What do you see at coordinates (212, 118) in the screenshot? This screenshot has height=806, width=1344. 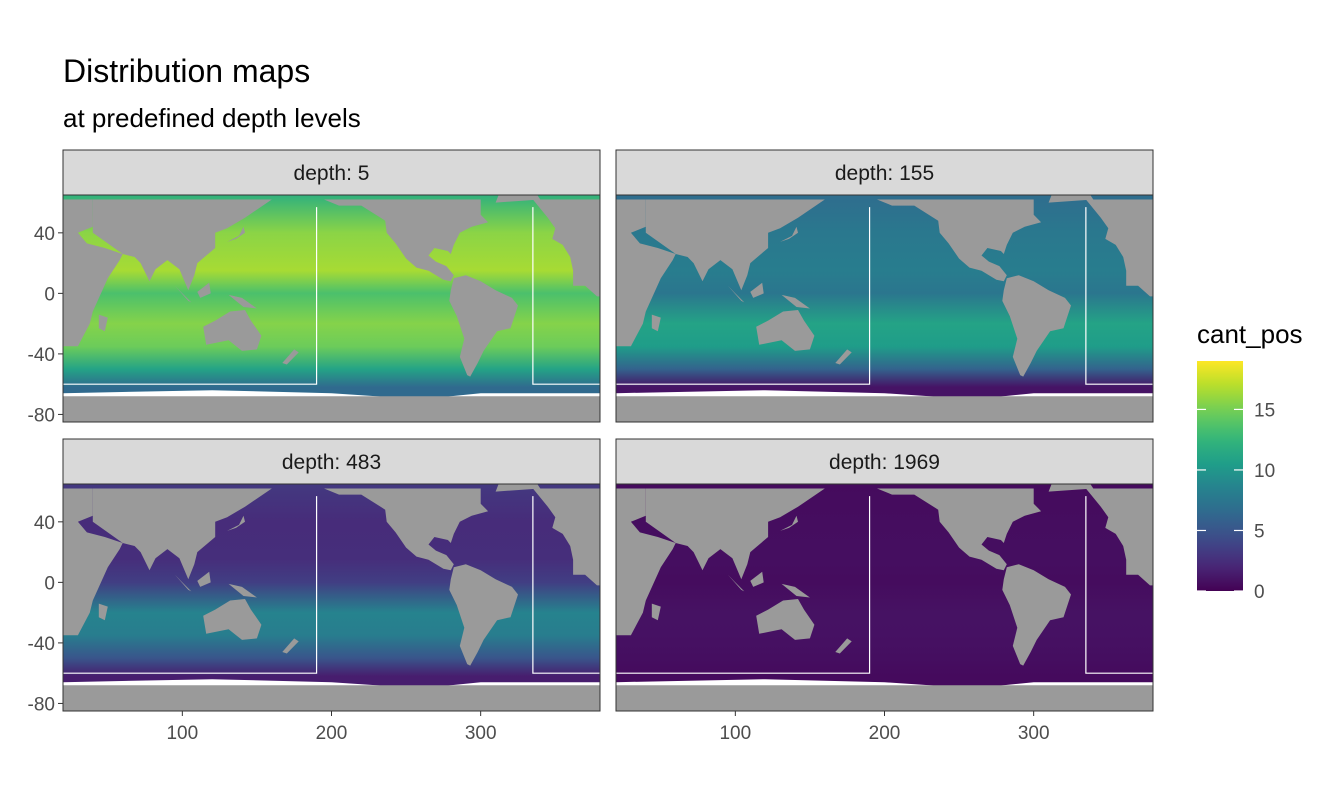 I see `chart-subtitle: at predefined depth levels` at bounding box center [212, 118].